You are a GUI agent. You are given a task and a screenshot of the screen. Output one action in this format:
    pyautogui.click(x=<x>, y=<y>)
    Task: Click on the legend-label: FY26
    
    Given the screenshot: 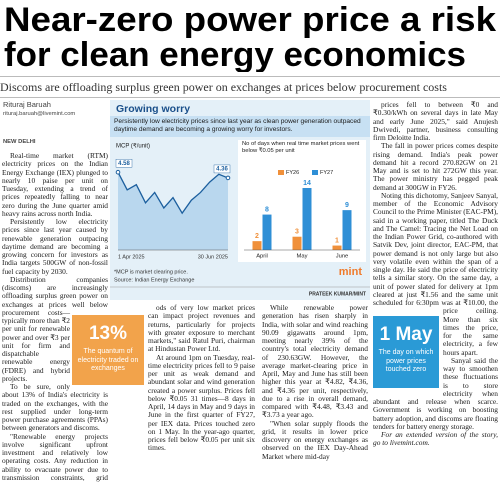 What is the action you would take?
    pyautogui.click(x=292, y=173)
    